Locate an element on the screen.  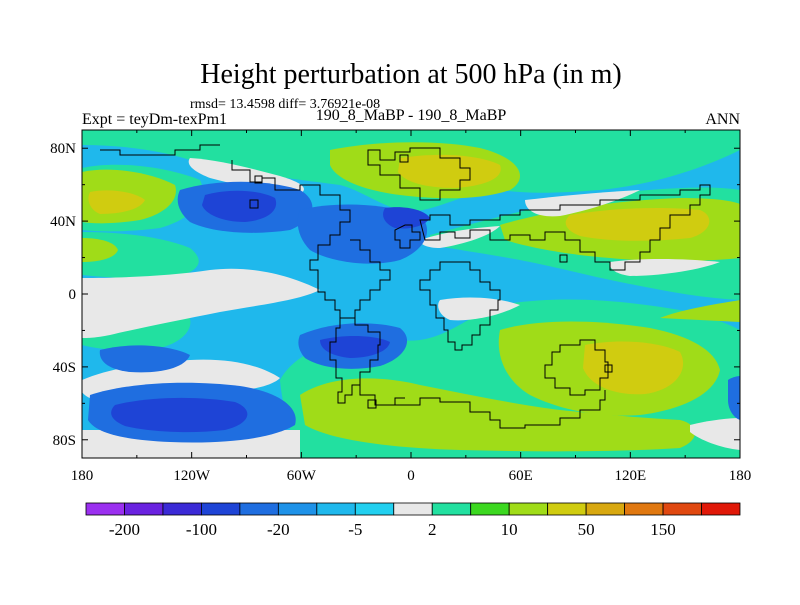
x-tick-label: 120E is located at coordinates (630, 476).